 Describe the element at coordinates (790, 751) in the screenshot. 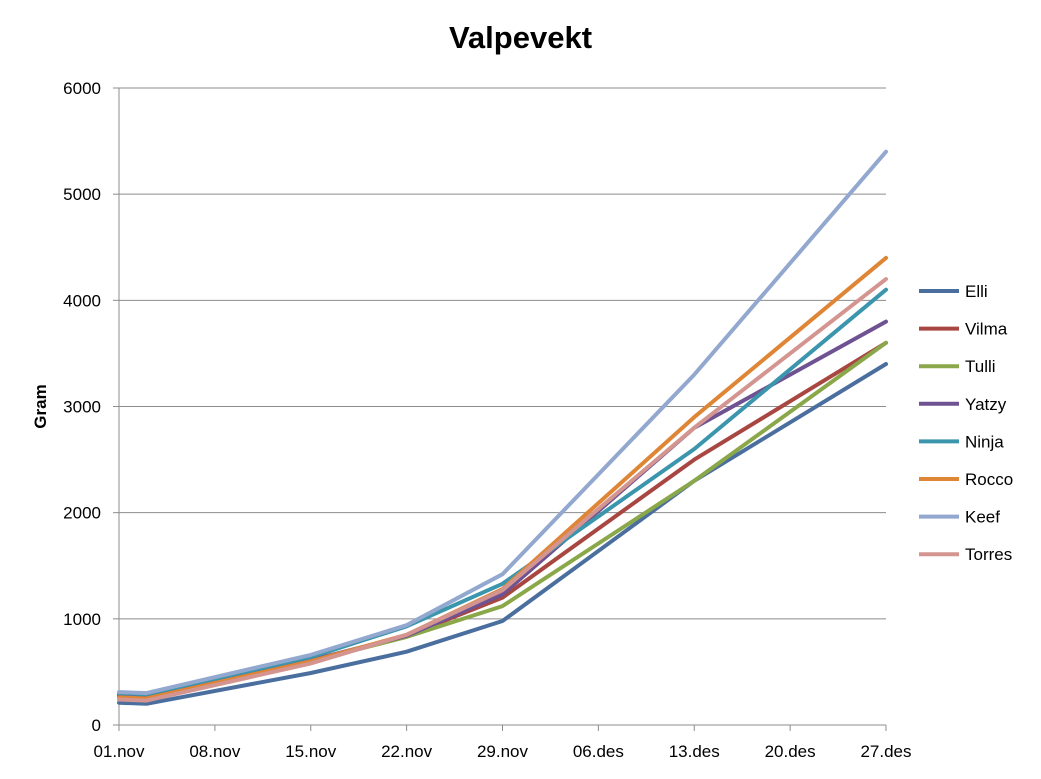

I see `x-tick-label: 20.des` at that location.